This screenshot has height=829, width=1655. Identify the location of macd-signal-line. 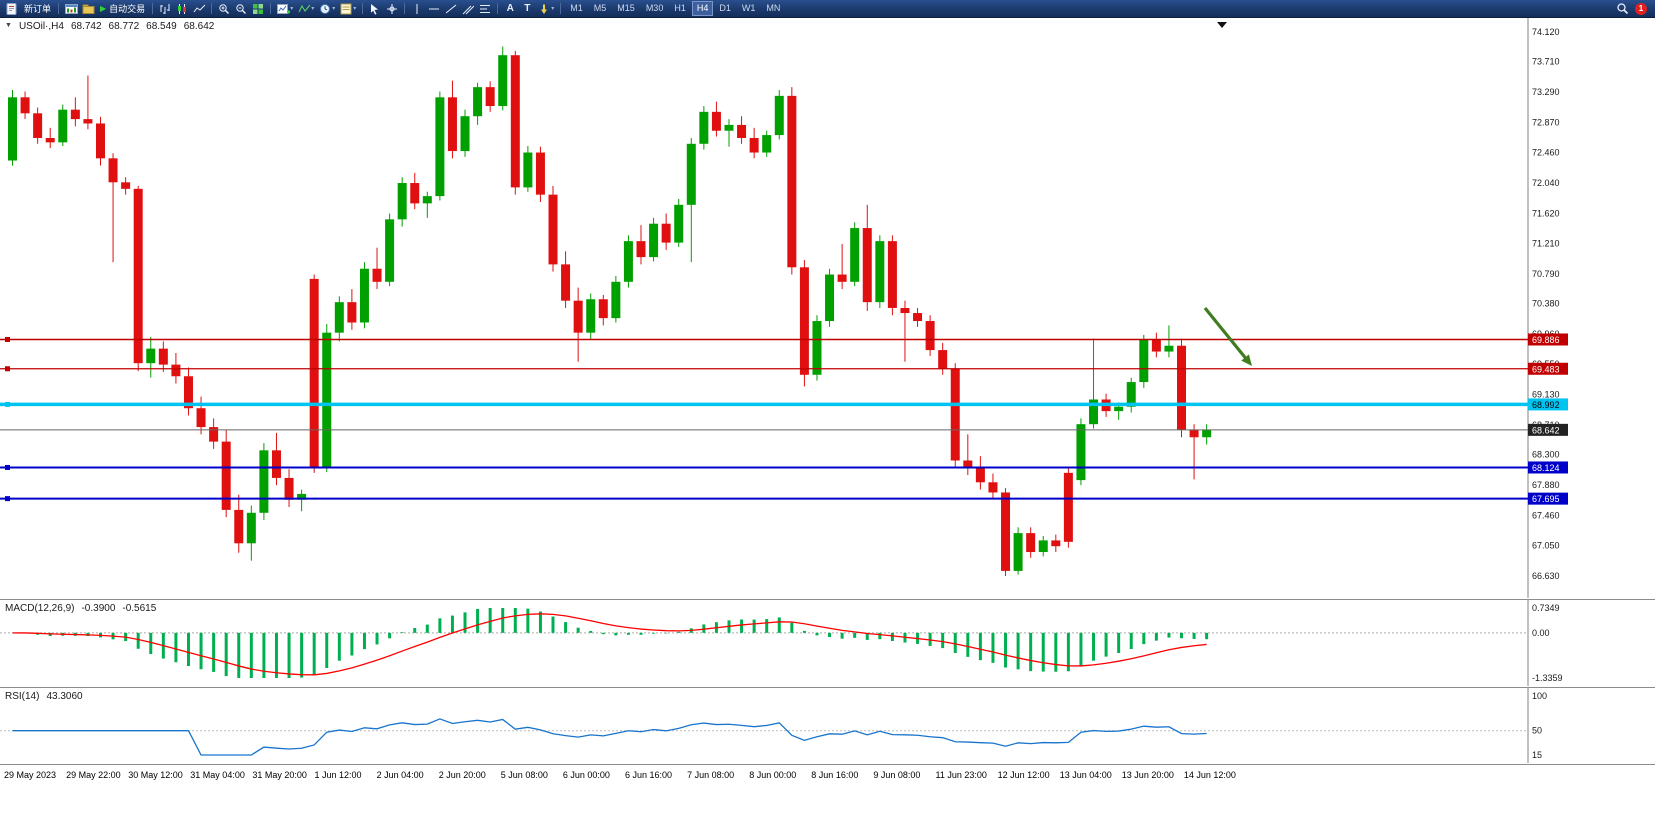
(609, 644).